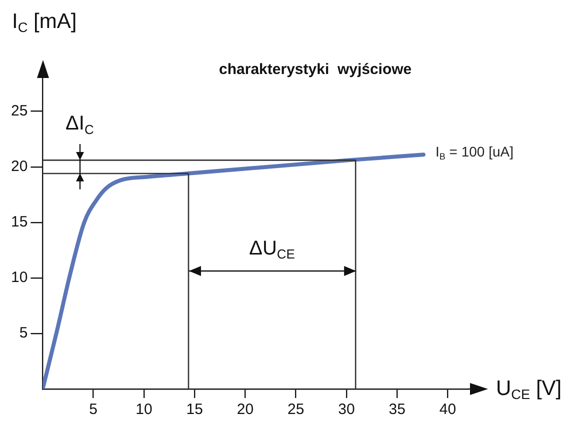 This screenshot has height=434, width=581. I want to click on y-tick-label: 10, so click(19, 277).